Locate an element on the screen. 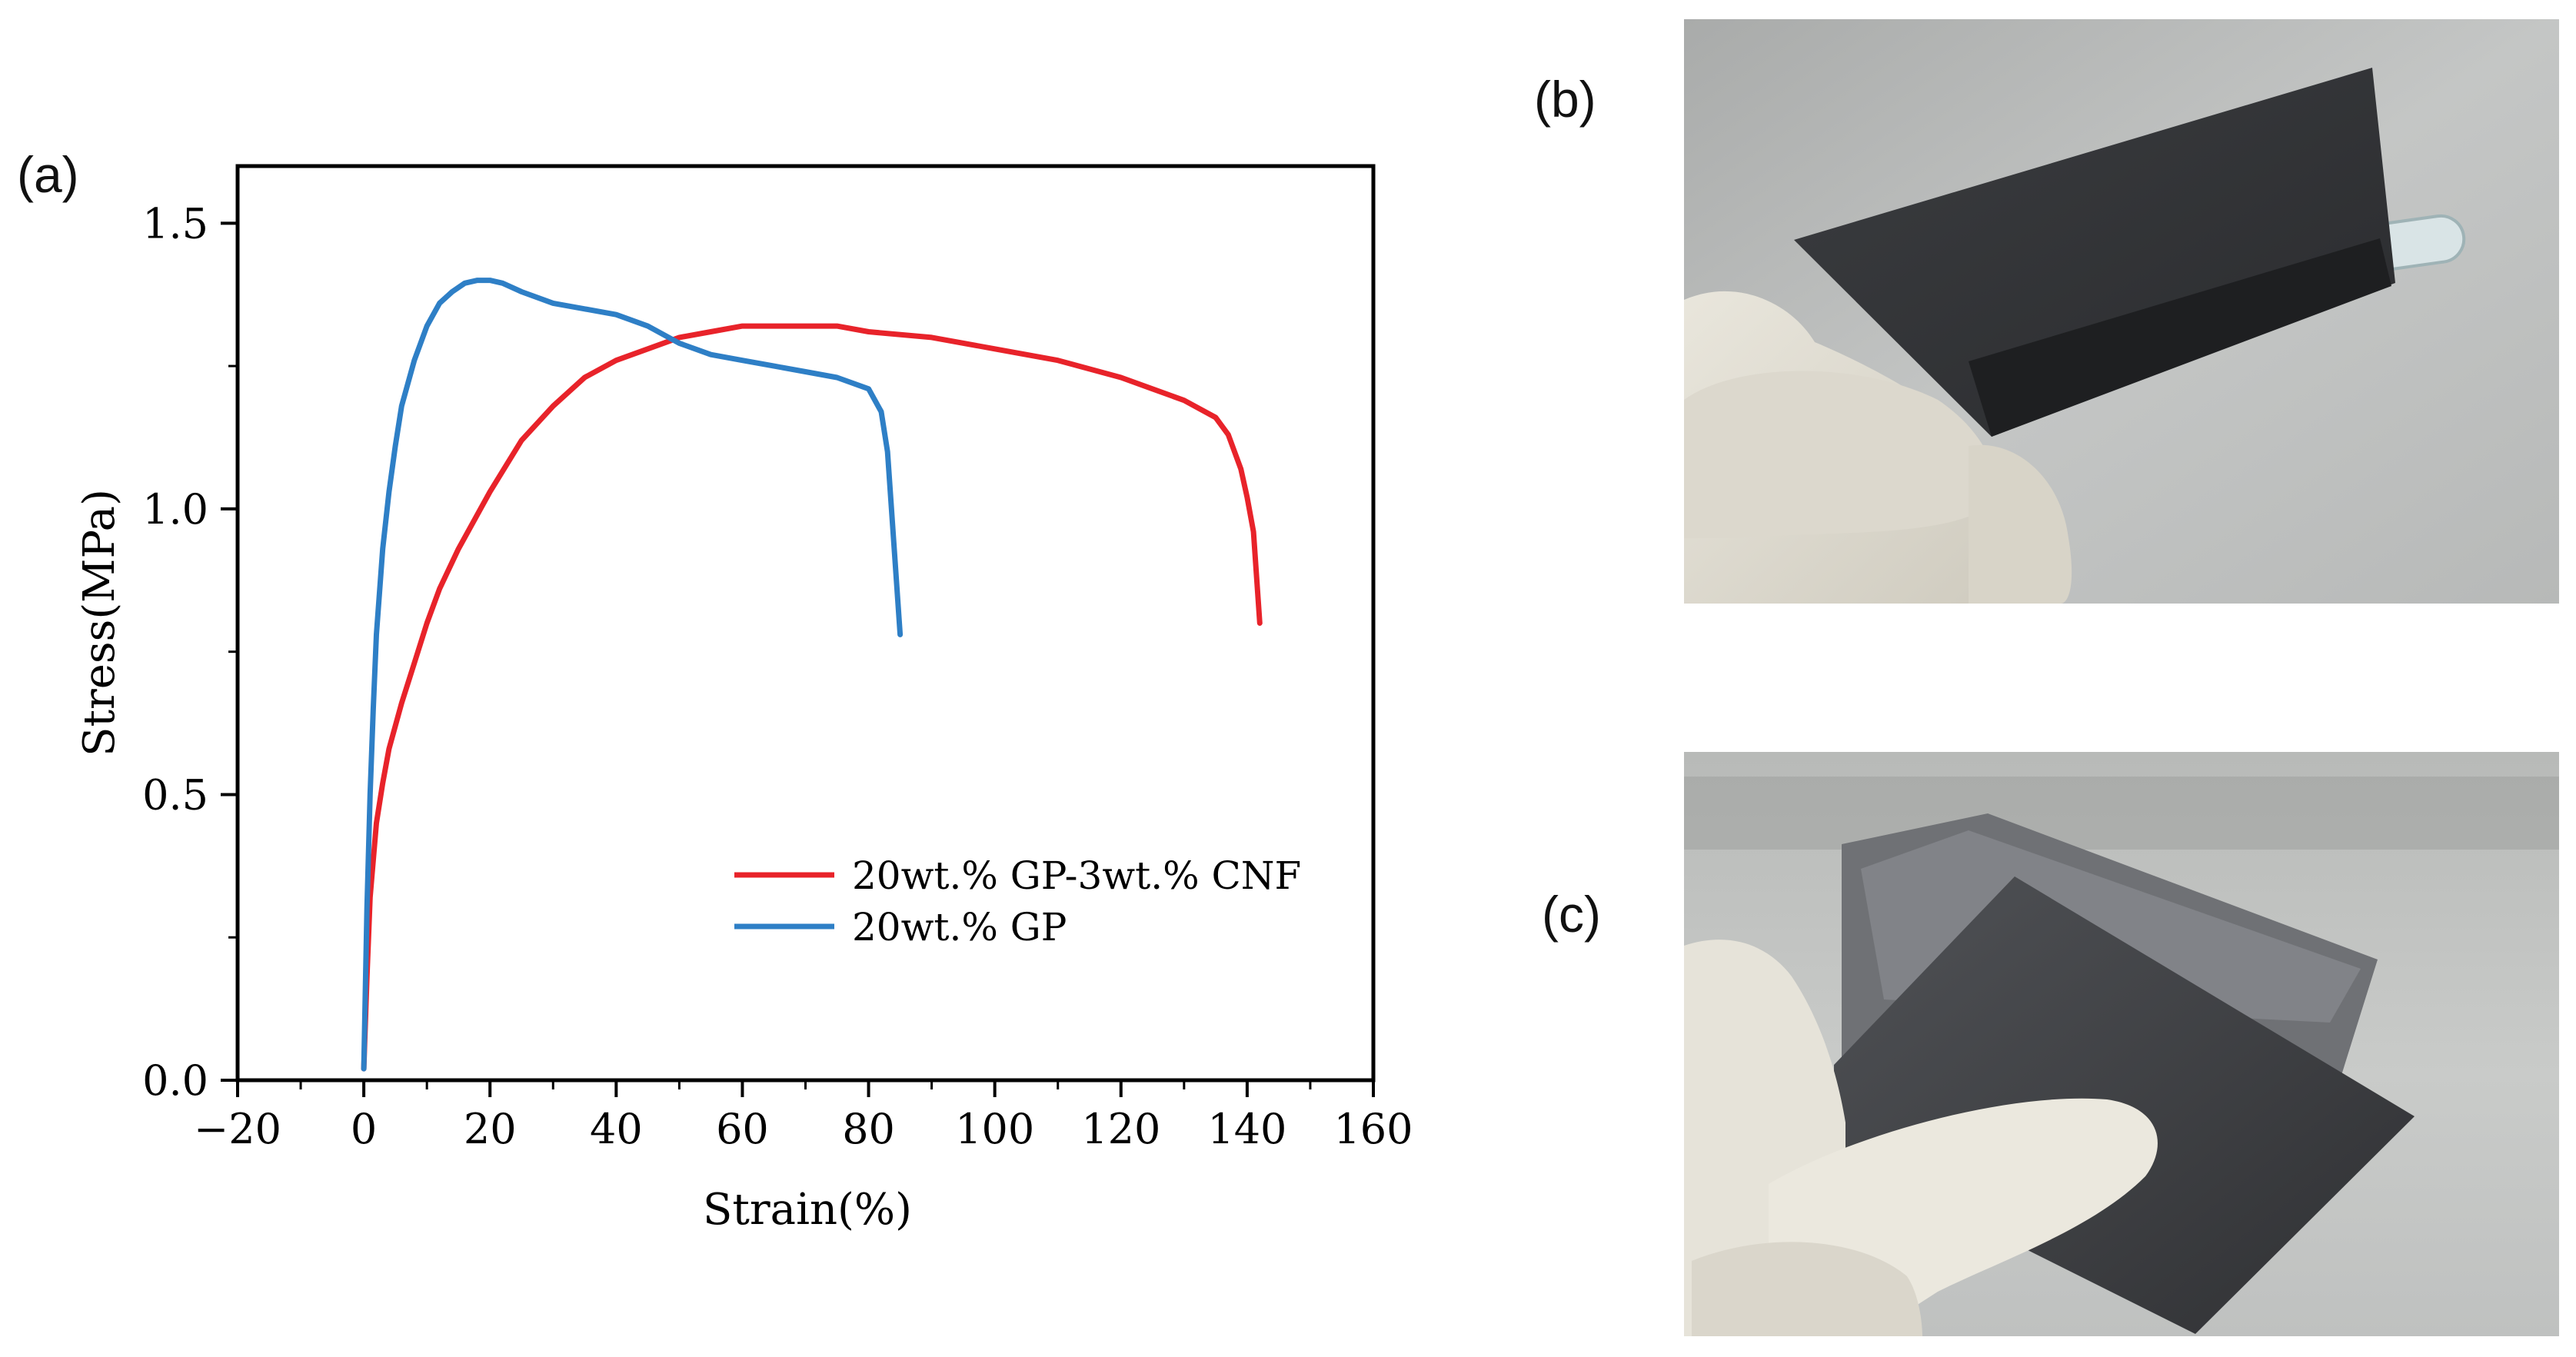 This screenshot has height=1357, width=2576. legend: 20wt.% GP-3wt.% CNF 20wt.% GP is located at coordinates (1017, 902).